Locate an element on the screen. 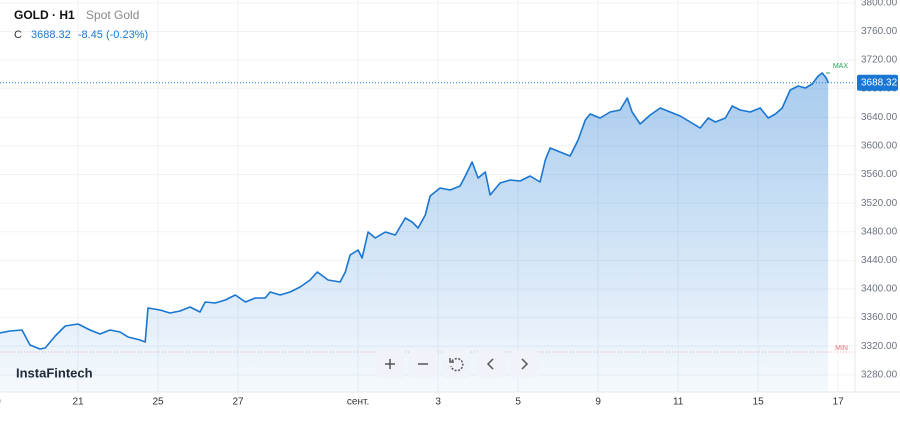  y-tick-label: 3760.00 is located at coordinates (879, 31).